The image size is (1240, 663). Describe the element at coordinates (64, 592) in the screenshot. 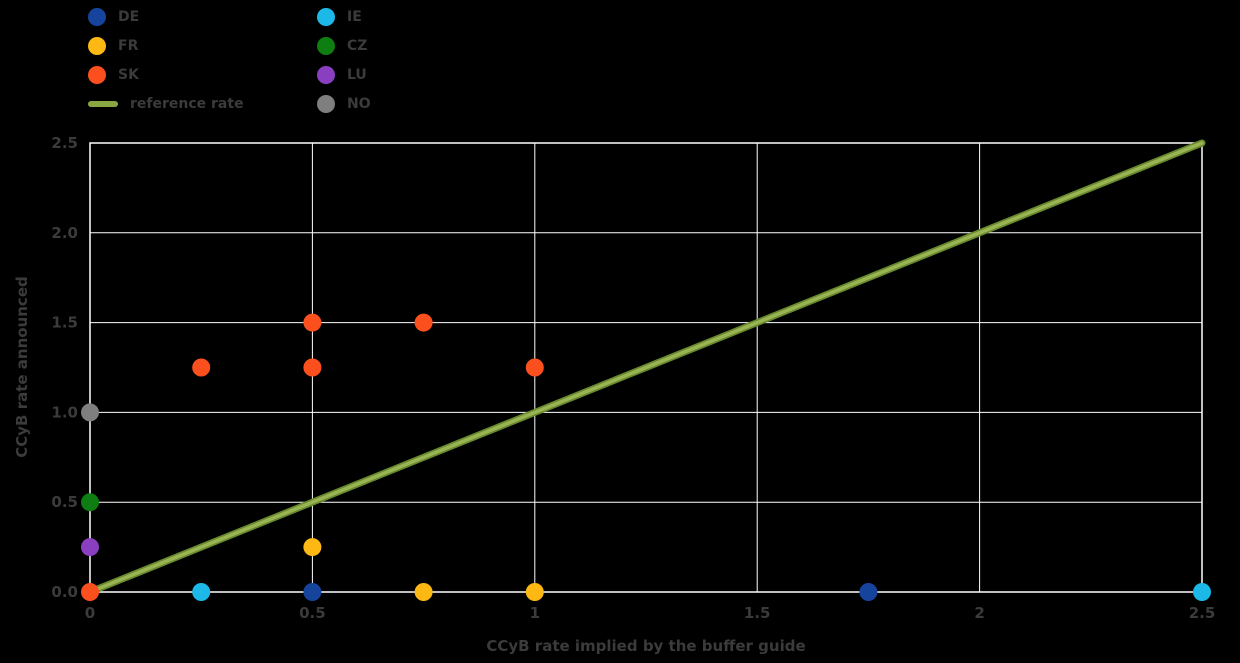

I see `y-tick-label: 0.0` at that location.